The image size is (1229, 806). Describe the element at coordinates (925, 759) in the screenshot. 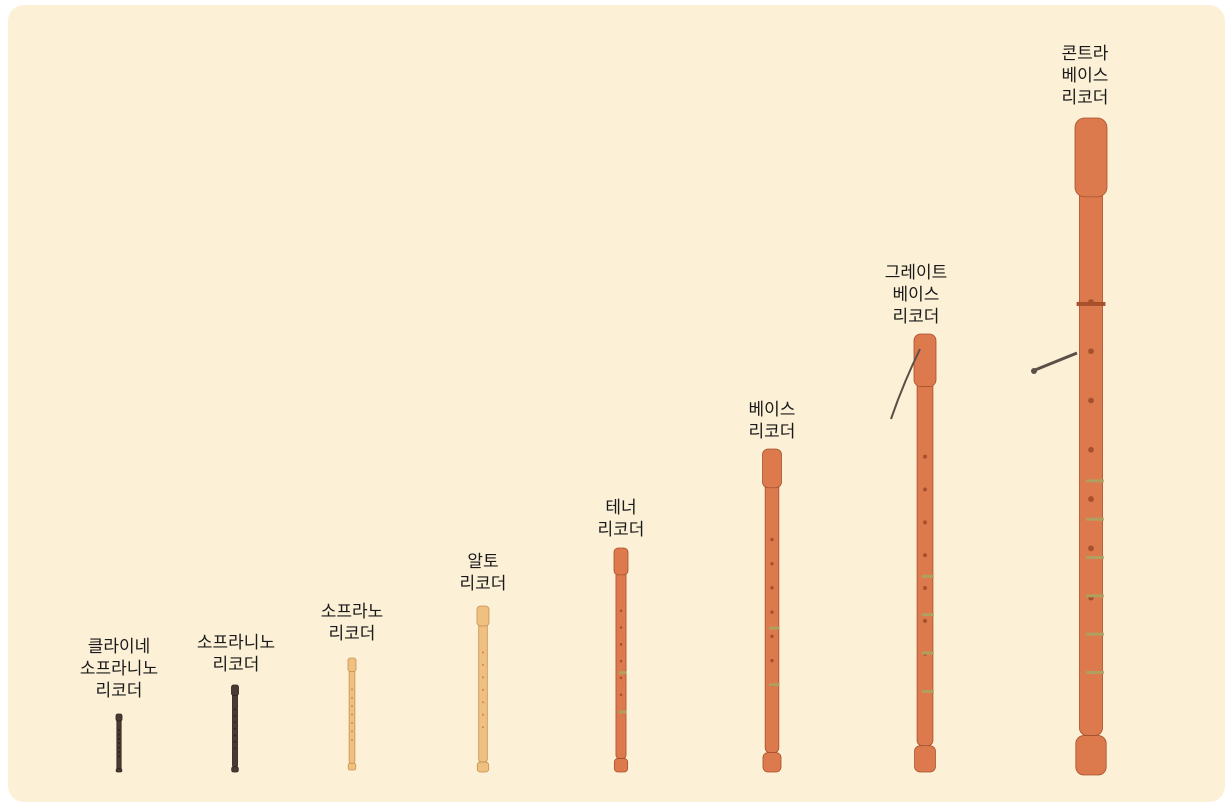

I see `recorder-great-bass-foot` at that location.